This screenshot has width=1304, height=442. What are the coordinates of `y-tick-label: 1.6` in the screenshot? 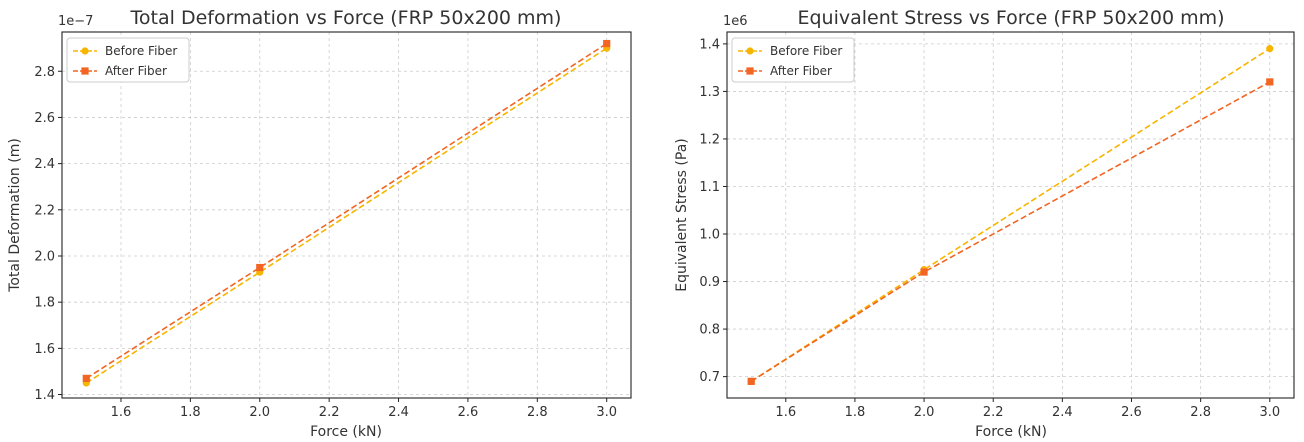 It's located at (44, 349).